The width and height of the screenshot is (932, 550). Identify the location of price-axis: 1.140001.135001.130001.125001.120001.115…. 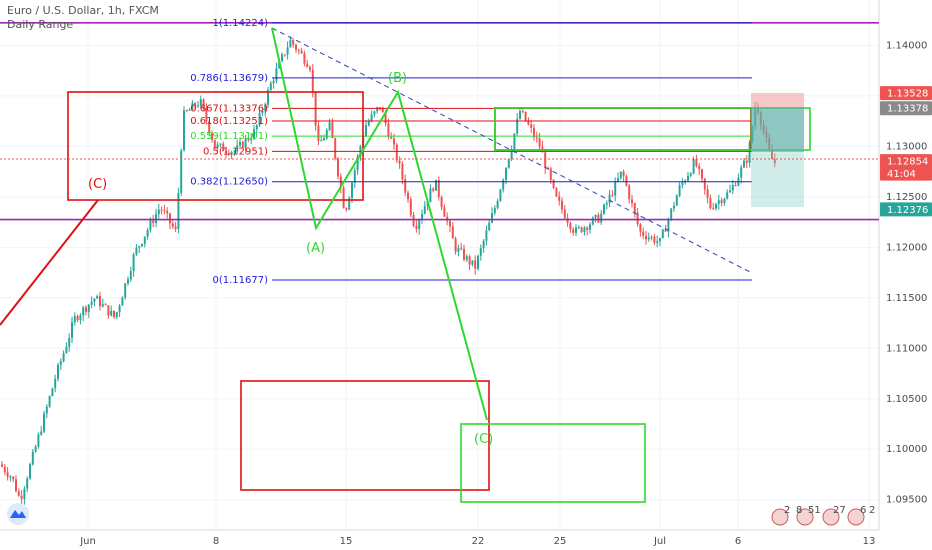
(906, 272).